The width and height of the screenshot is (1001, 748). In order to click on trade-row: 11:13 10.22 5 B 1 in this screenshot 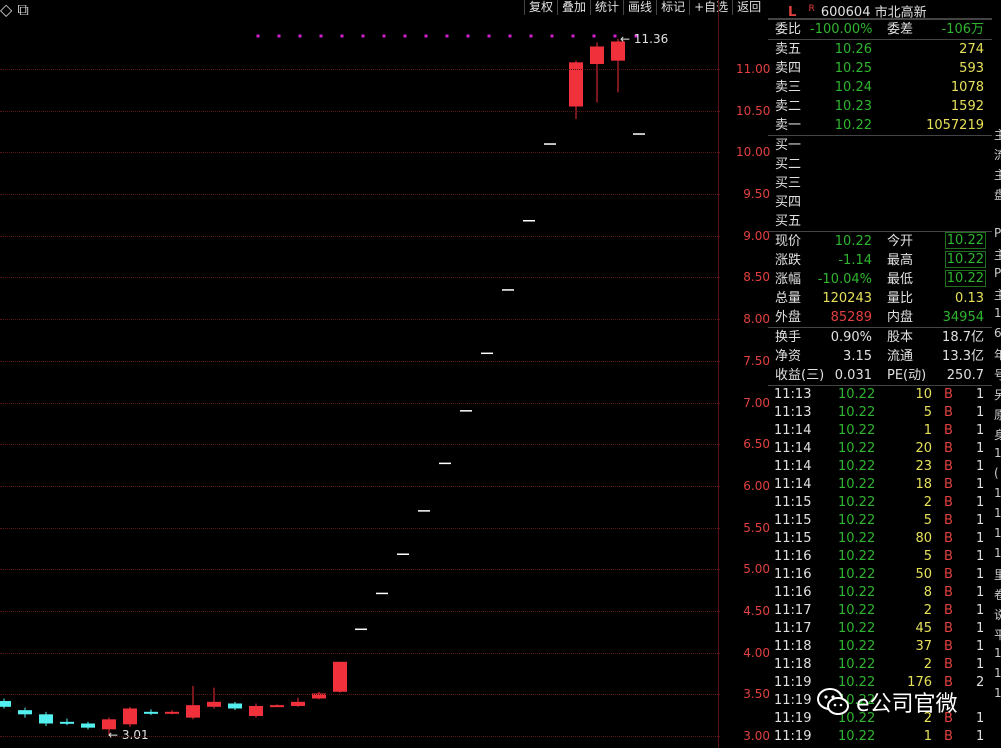, I will do `click(880, 413)`.